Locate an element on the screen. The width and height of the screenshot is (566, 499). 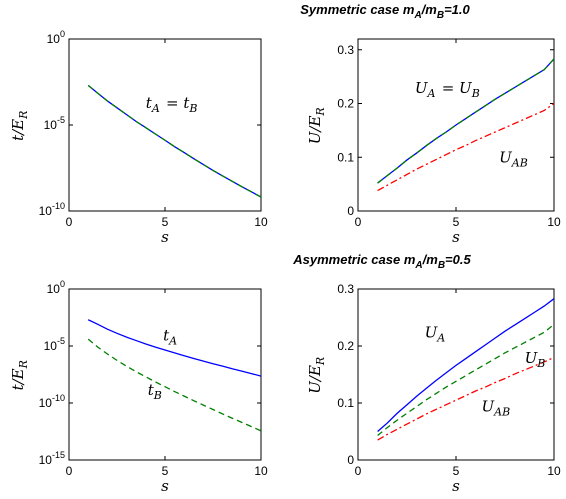
annotation-label: tA is located at coordinates (170, 337).